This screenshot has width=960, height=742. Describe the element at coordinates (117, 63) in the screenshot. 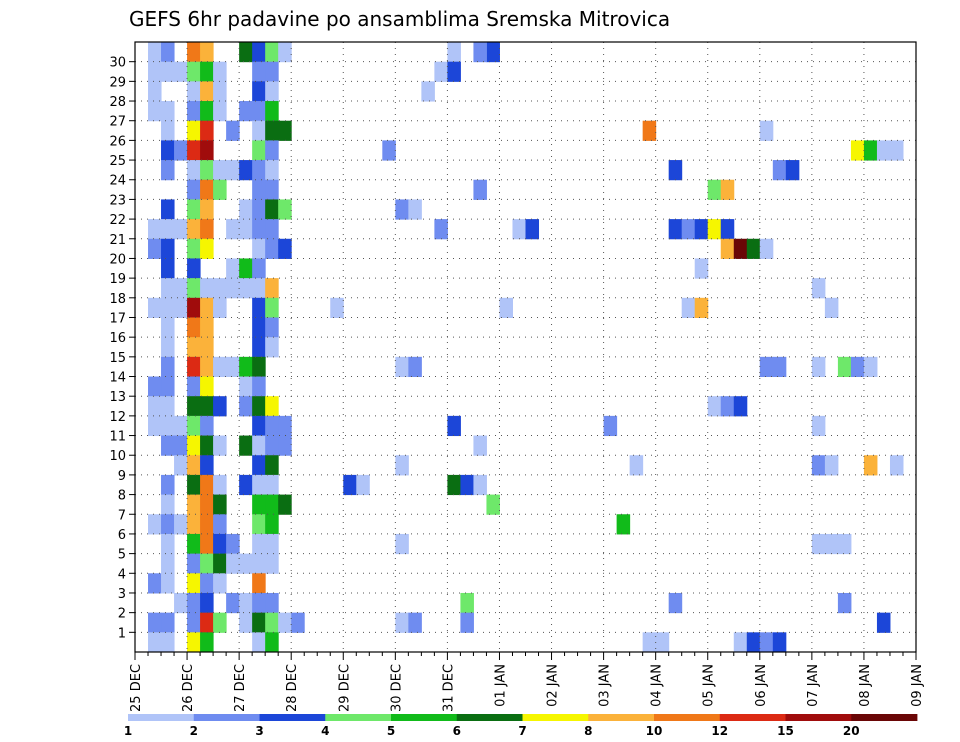

I see `y-tick-label: 30` at that location.